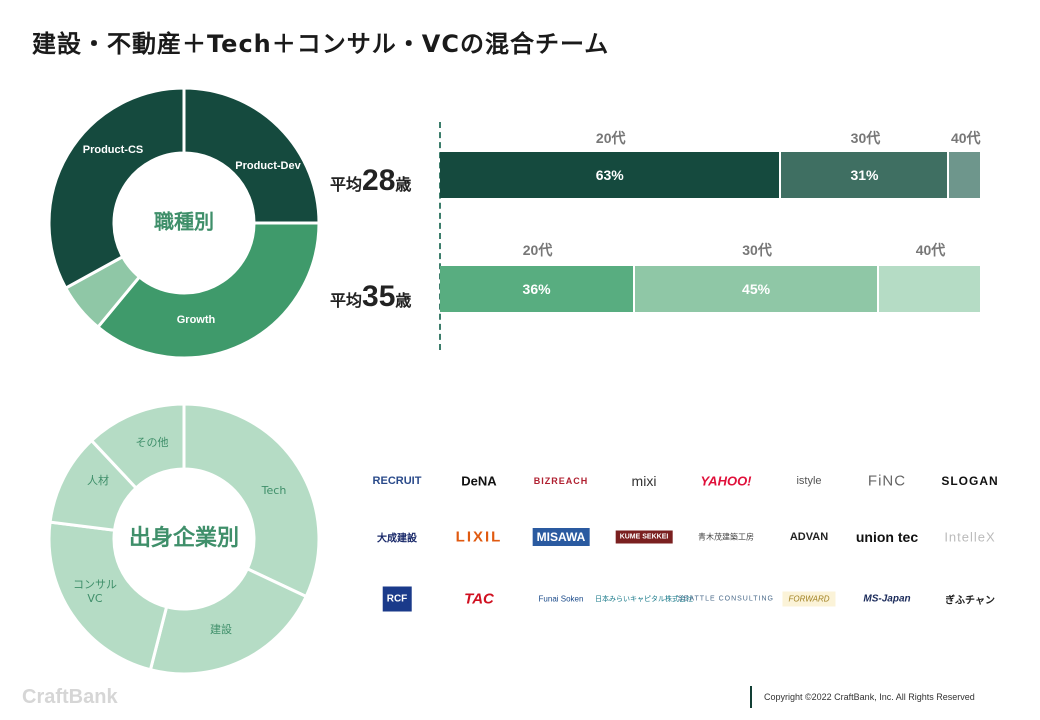 The height and width of the screenshot is (720, 1040). What do you see at coordinates (184, 222) in the screenshot?
I see `job-center-label: 職種別` at bounding box center [184, 222].